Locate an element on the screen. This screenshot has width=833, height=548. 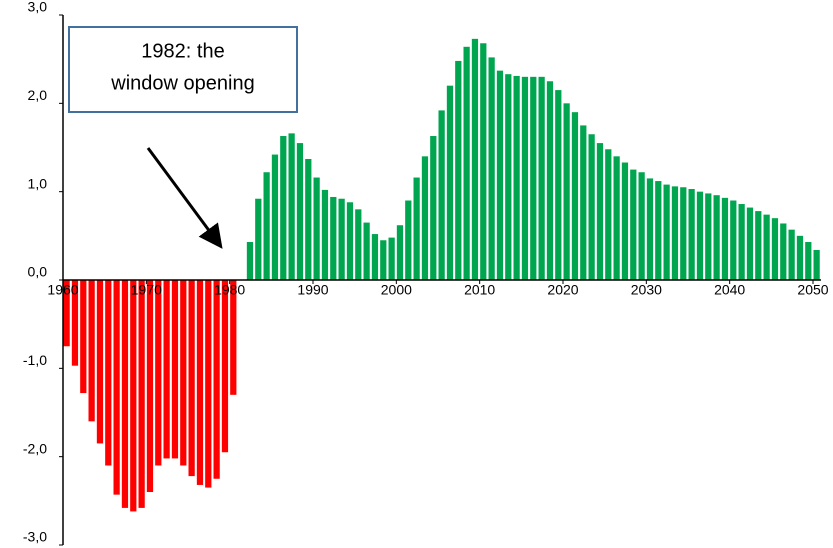
x-tick-label: 2040 is located at coordinates (729, 290).